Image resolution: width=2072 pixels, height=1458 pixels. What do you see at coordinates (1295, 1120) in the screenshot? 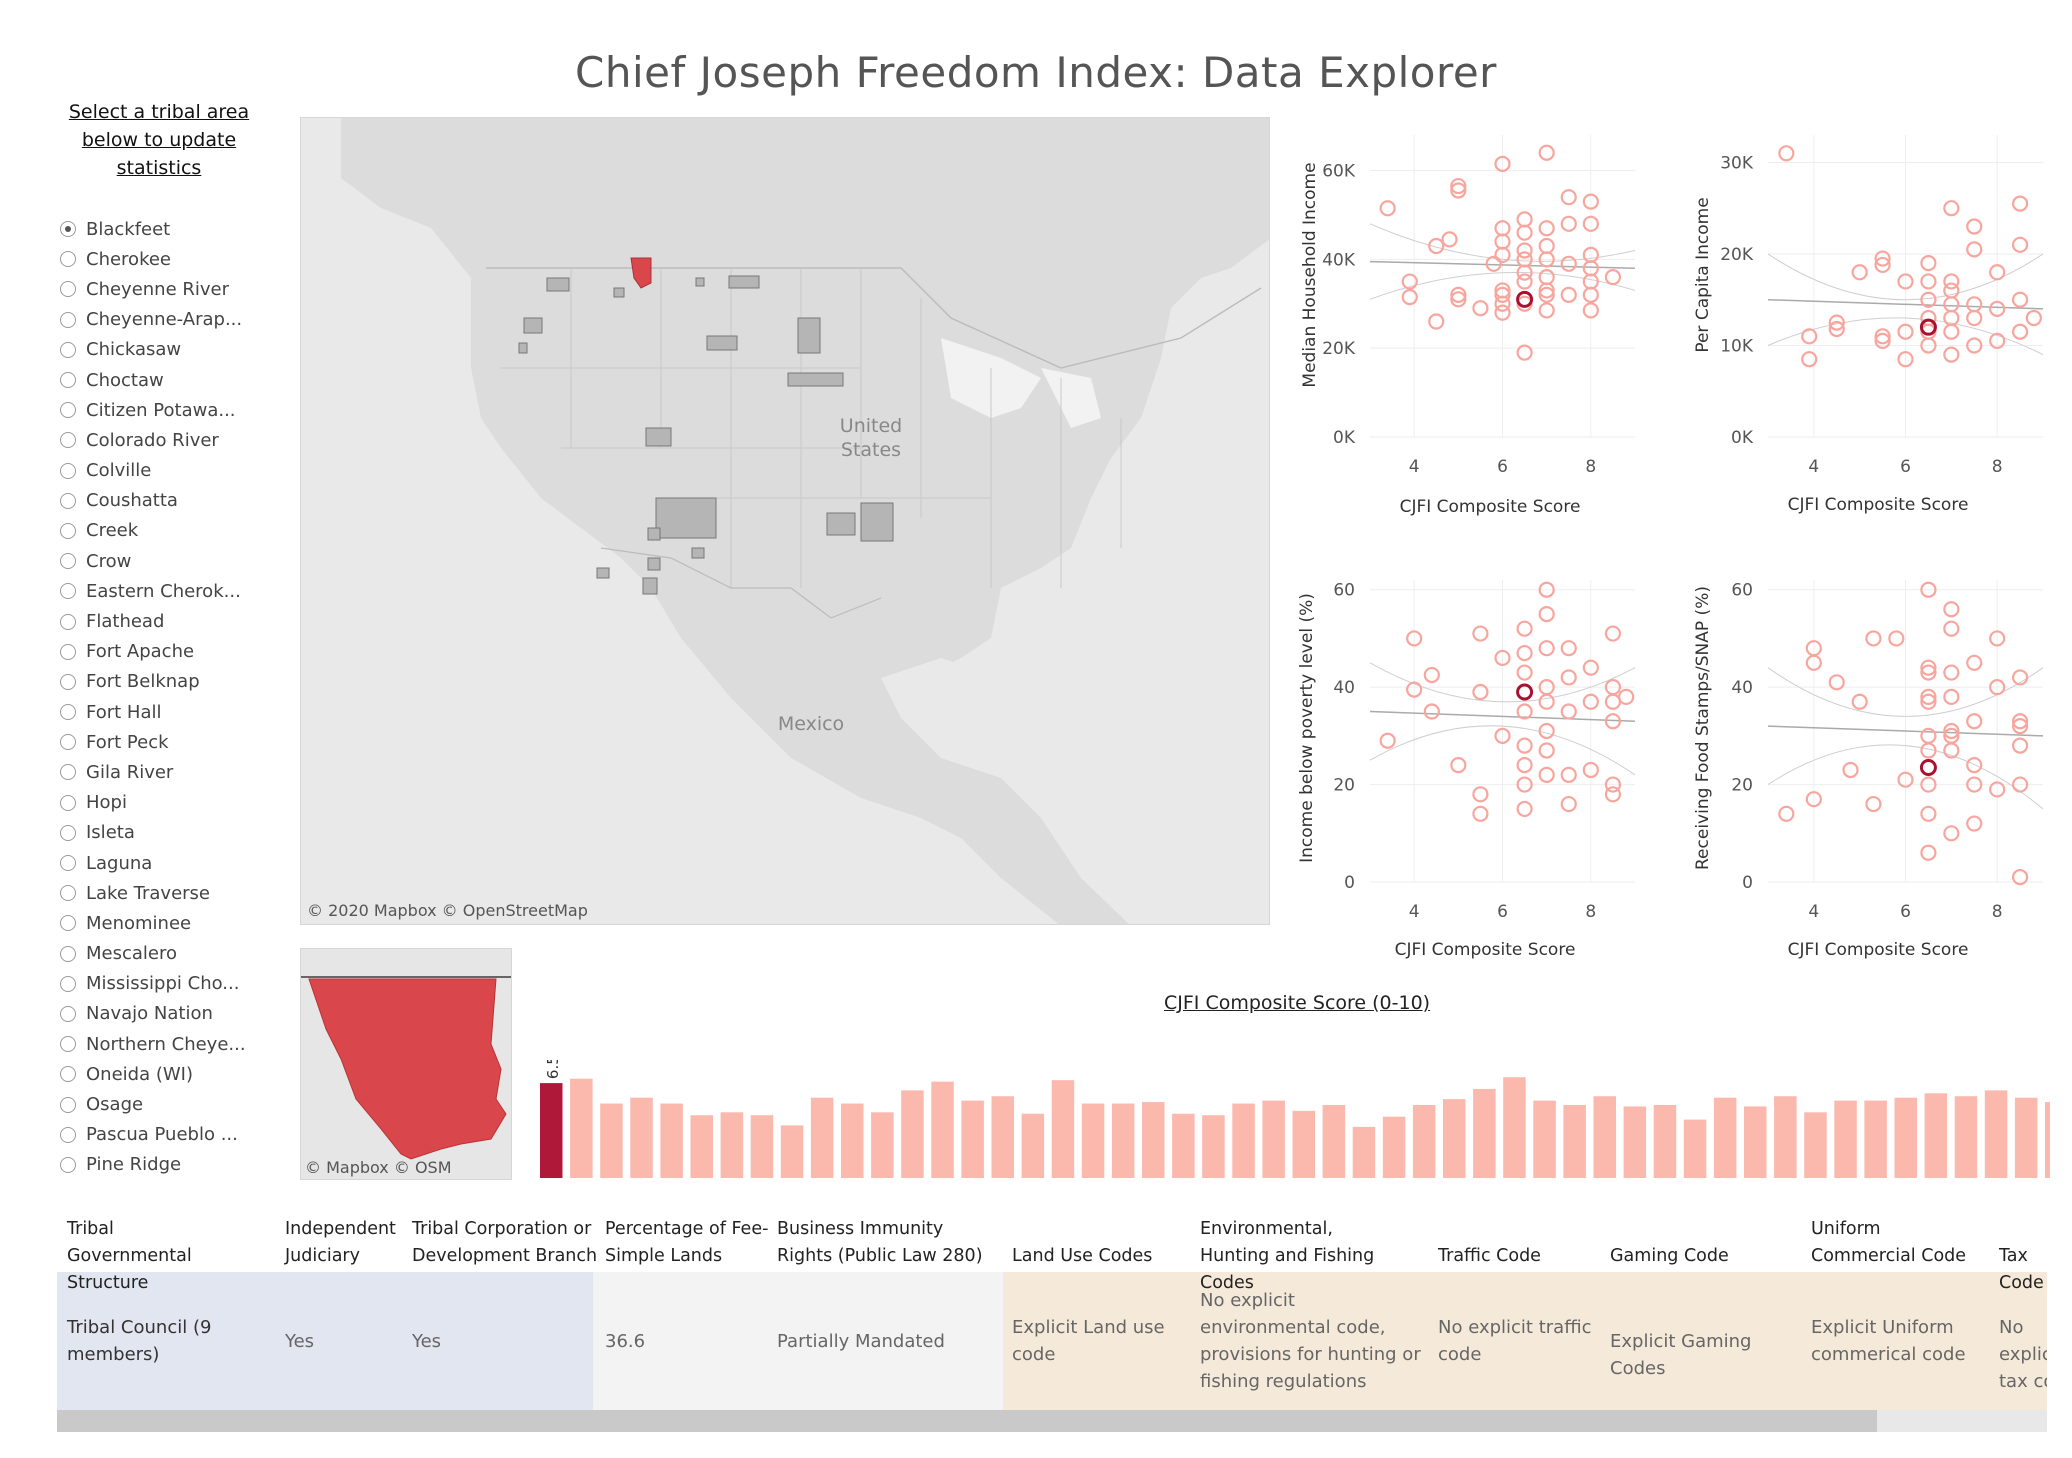
I see `cjfi-score-bar-chart: 6.5` at bounding box center [1295, 1120].